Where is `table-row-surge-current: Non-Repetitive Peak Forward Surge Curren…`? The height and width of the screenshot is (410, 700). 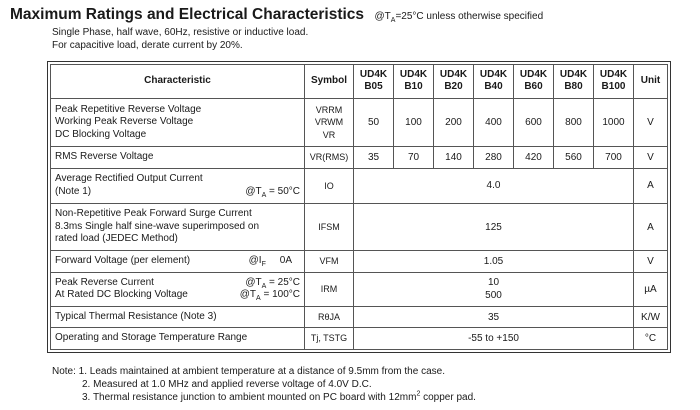 table-row-surge-current: Non-Repetitive Peak Forward Surge Curren… is located at coordinates (359, 227).